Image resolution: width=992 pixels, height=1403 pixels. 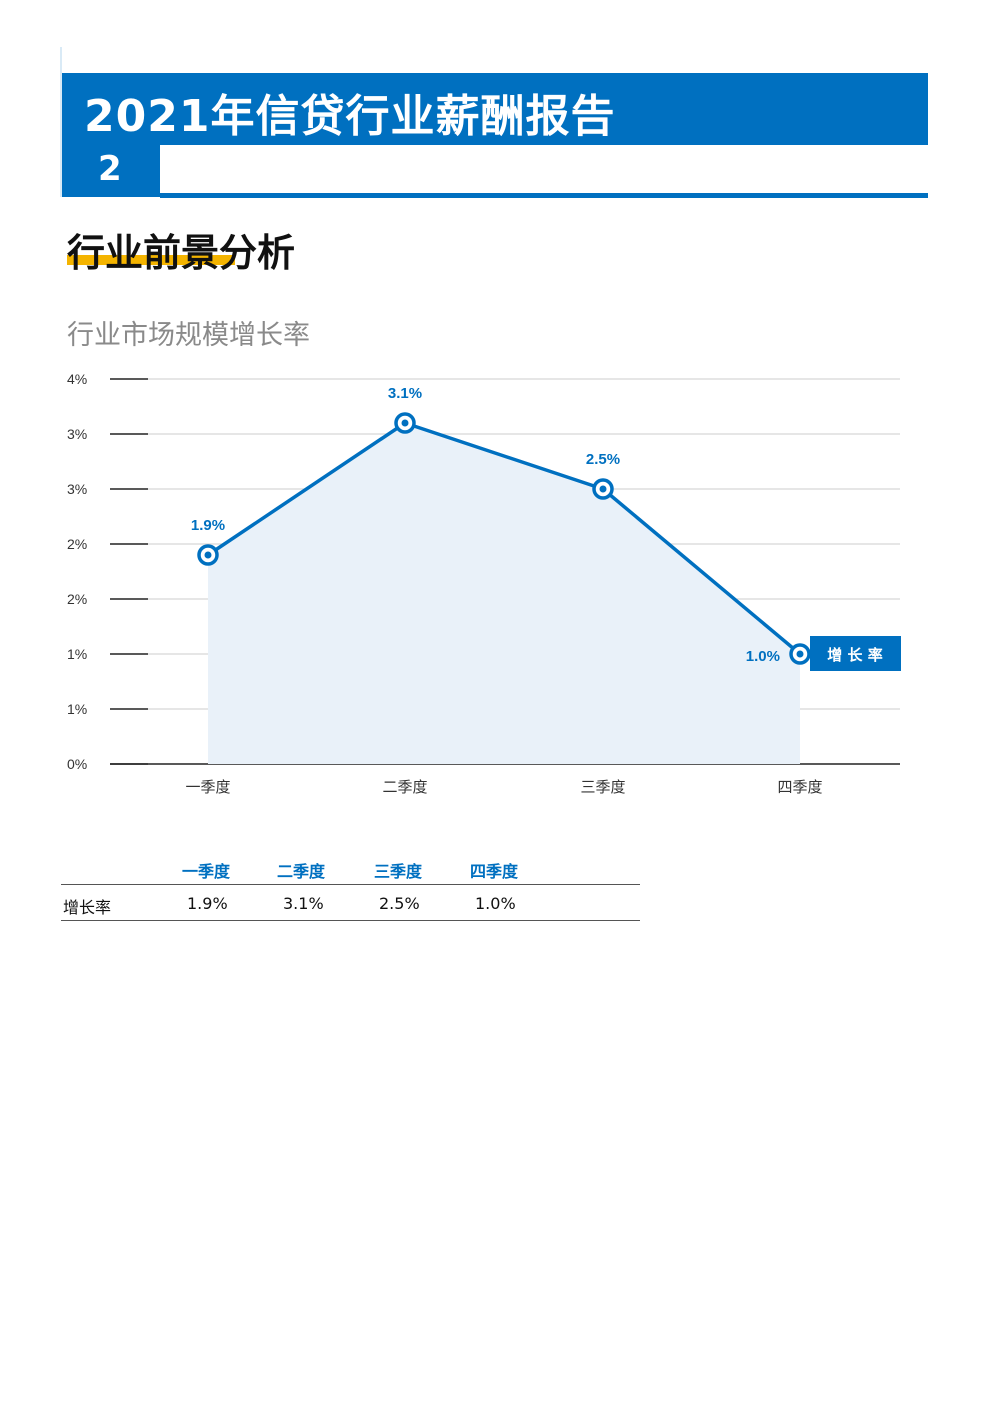 I want to click on table-row-label: 增长率, so click(x=87, y=907).